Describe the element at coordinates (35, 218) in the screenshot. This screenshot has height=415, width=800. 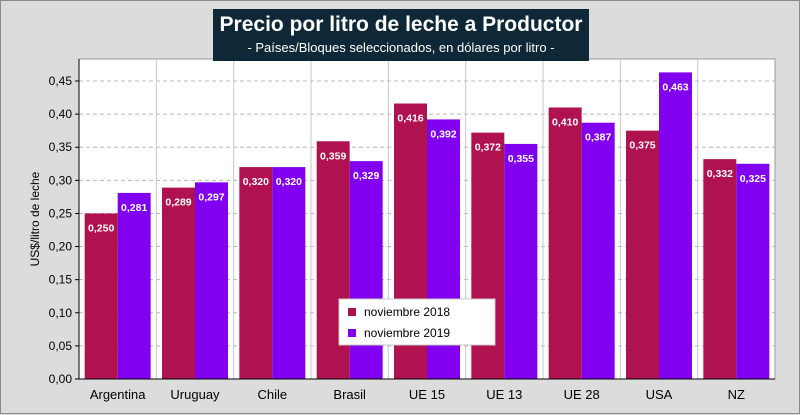
I see `y-axis-label: US$/litro de leche` at that location.